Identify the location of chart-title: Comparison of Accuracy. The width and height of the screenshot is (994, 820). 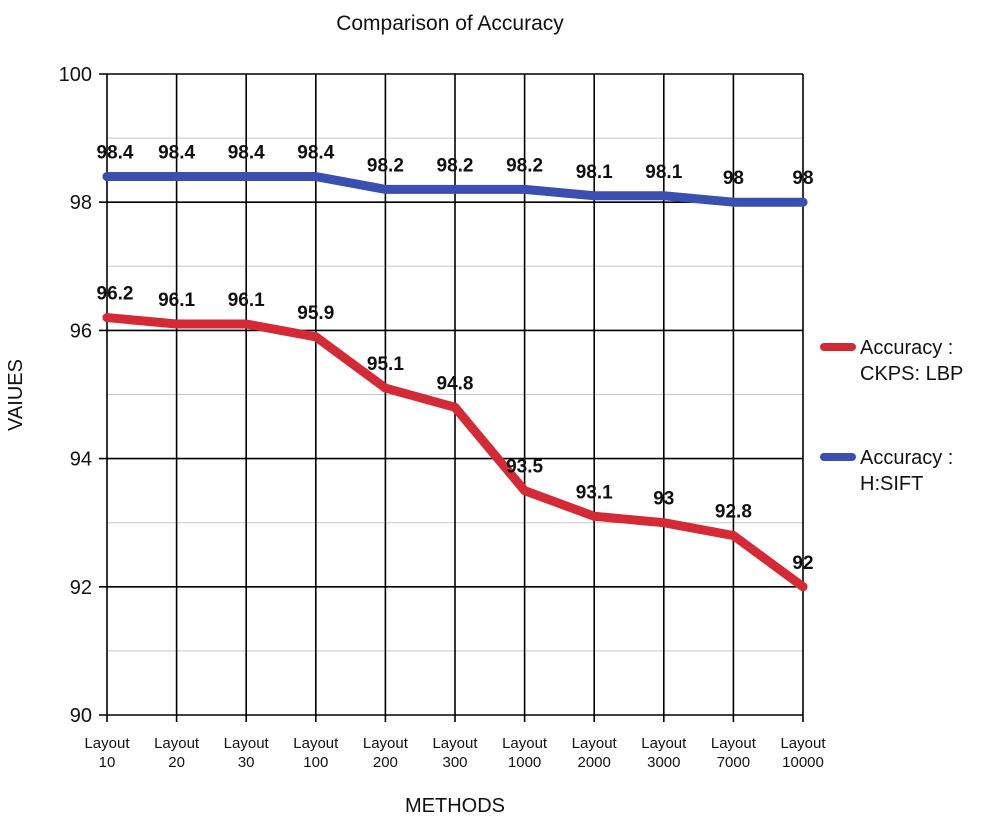
(450, 23).